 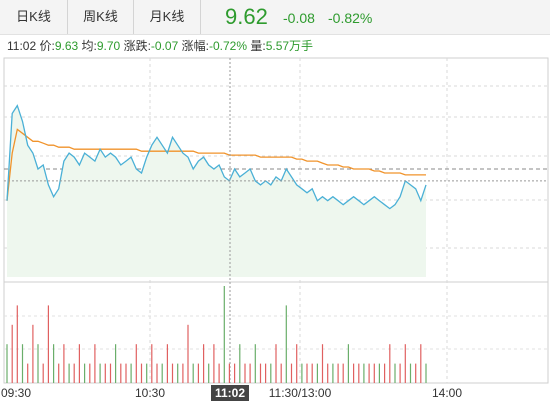 I want to click on x-tick-label: 14:00, so click(x=447, y=393).